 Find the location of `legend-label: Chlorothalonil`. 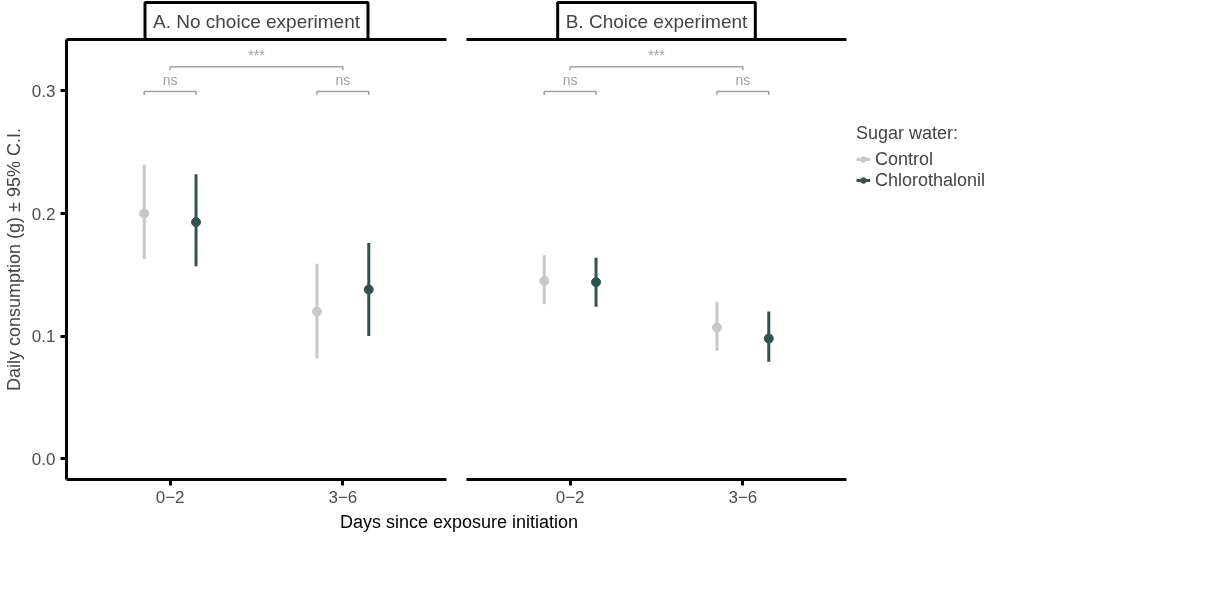

legend-label: Chlorothalonil is located at coordinates (930, 180).